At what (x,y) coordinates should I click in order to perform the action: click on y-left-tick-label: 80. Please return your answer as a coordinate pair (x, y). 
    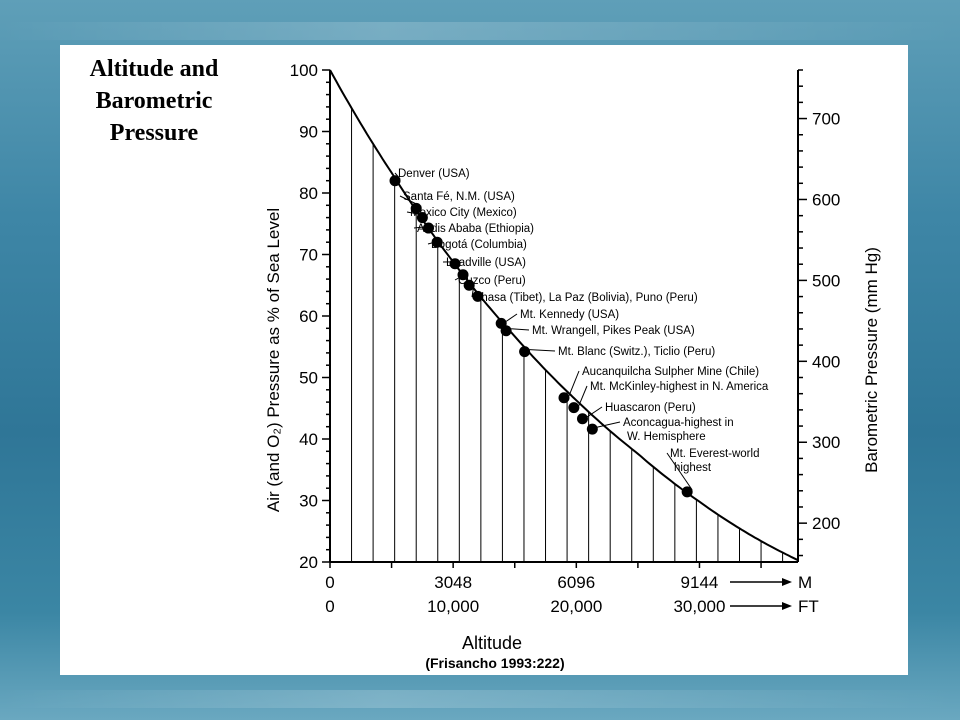
    Looking at the image, I should click on (308, 193).